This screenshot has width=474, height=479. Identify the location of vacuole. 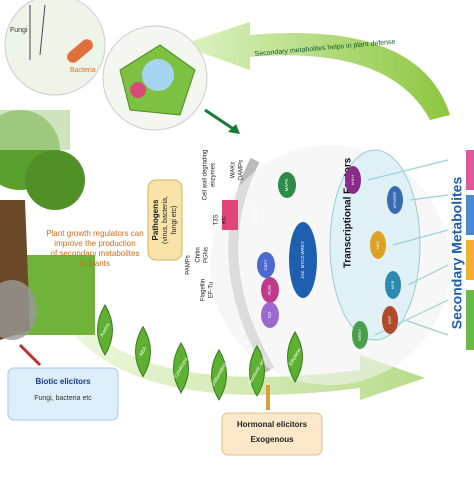
(158, 75).